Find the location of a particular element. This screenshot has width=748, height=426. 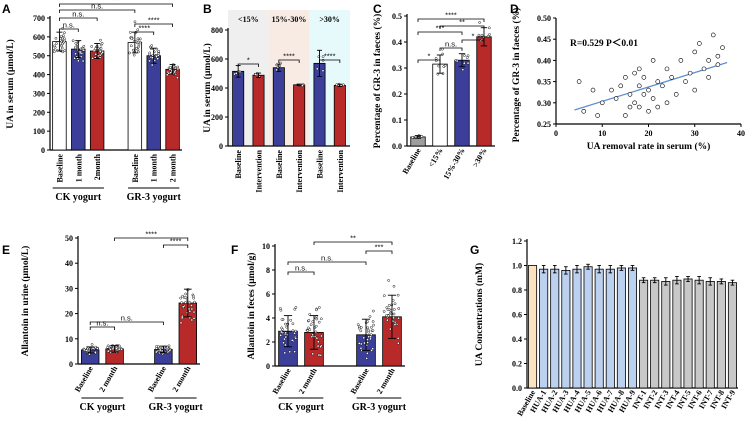

y-tick-label-e: 50 is located at coordinates (69, 238).